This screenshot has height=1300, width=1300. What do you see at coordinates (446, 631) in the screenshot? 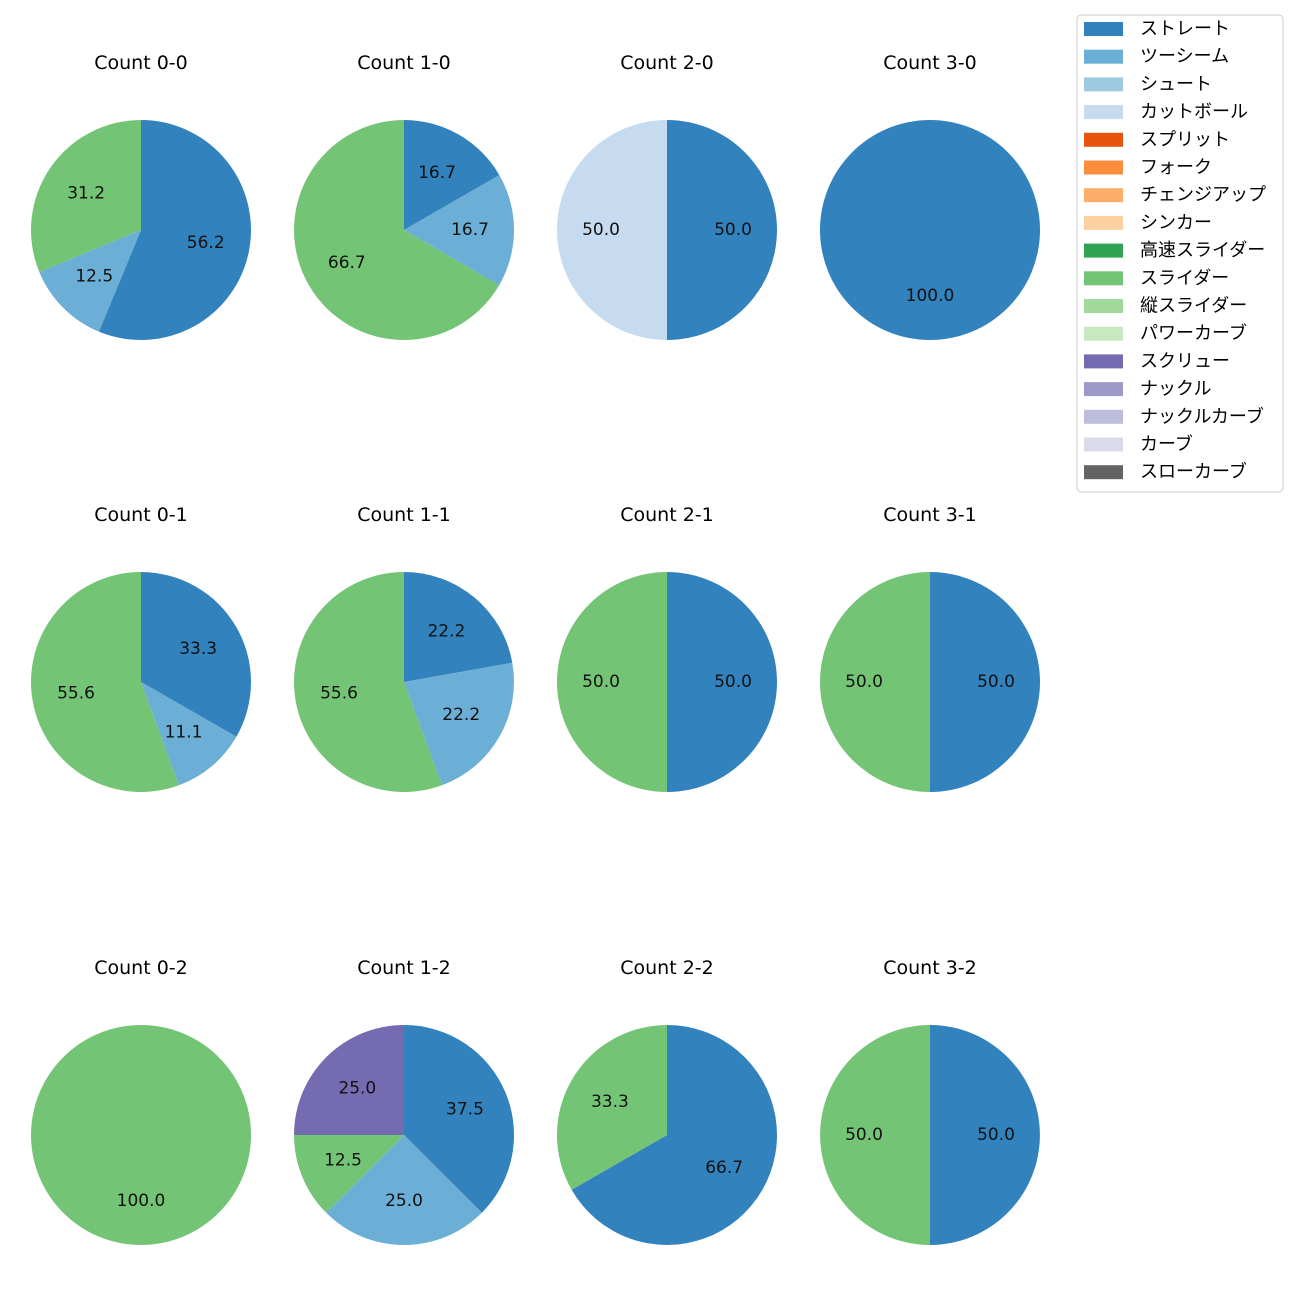
I see `slice-label: 22.2` at bounding box center [446, 631].